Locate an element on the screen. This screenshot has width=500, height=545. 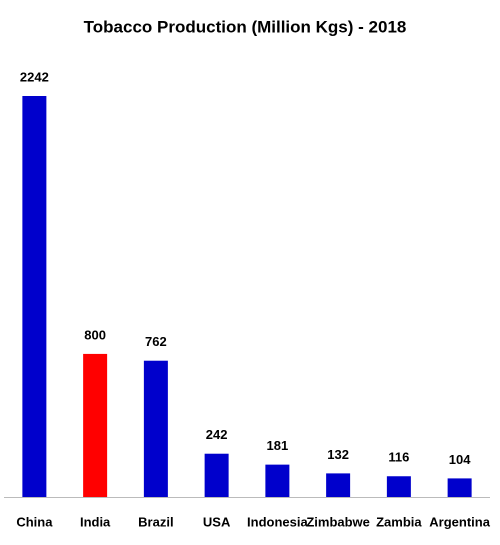
value-label: 762 is located at coordinates (156, 341).